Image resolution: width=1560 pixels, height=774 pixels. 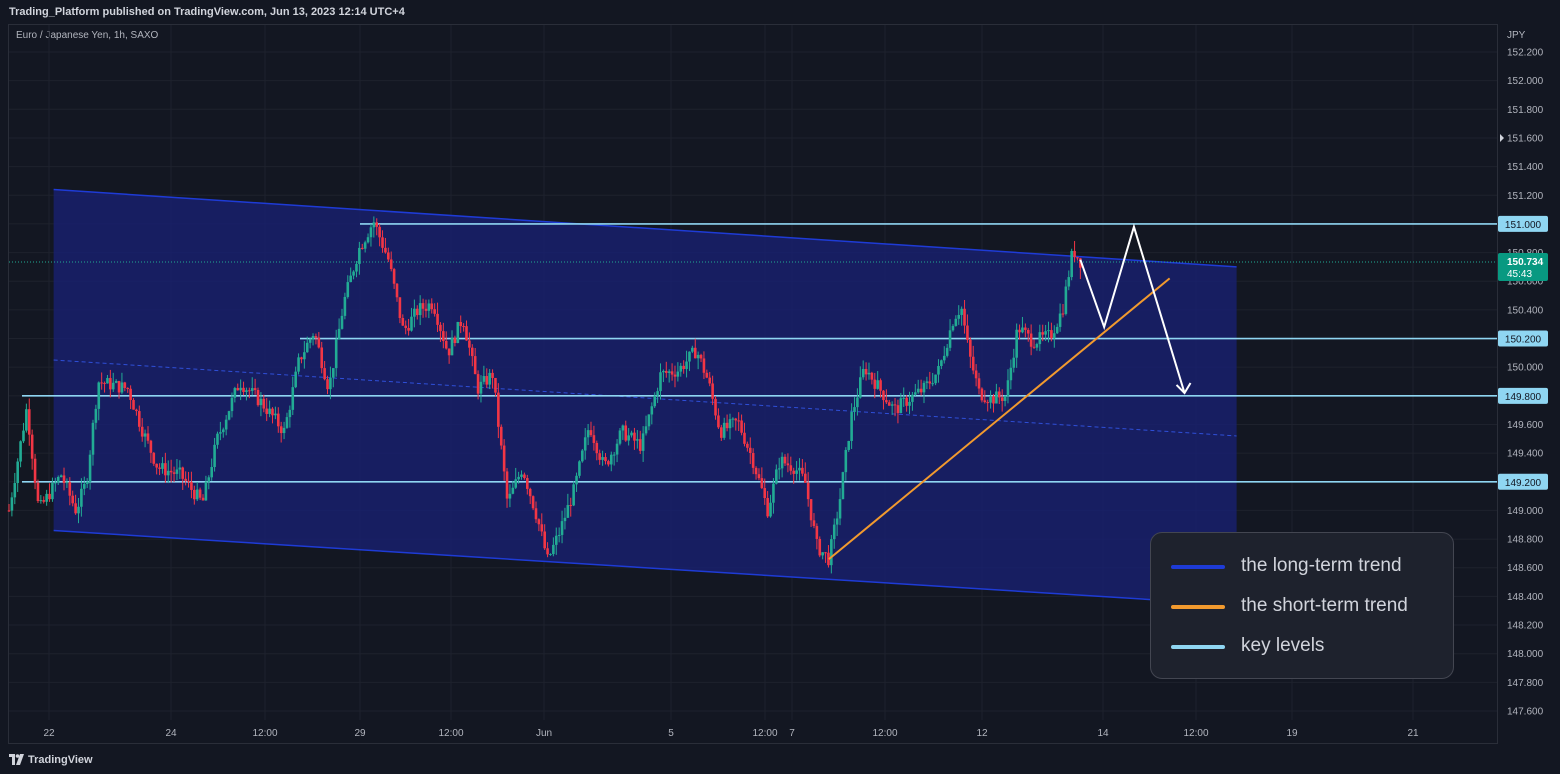 What do you see at coordinates (49, 733) in the screenshot?
I see `time-tick-label: 22` at bounding box center [49, 733].